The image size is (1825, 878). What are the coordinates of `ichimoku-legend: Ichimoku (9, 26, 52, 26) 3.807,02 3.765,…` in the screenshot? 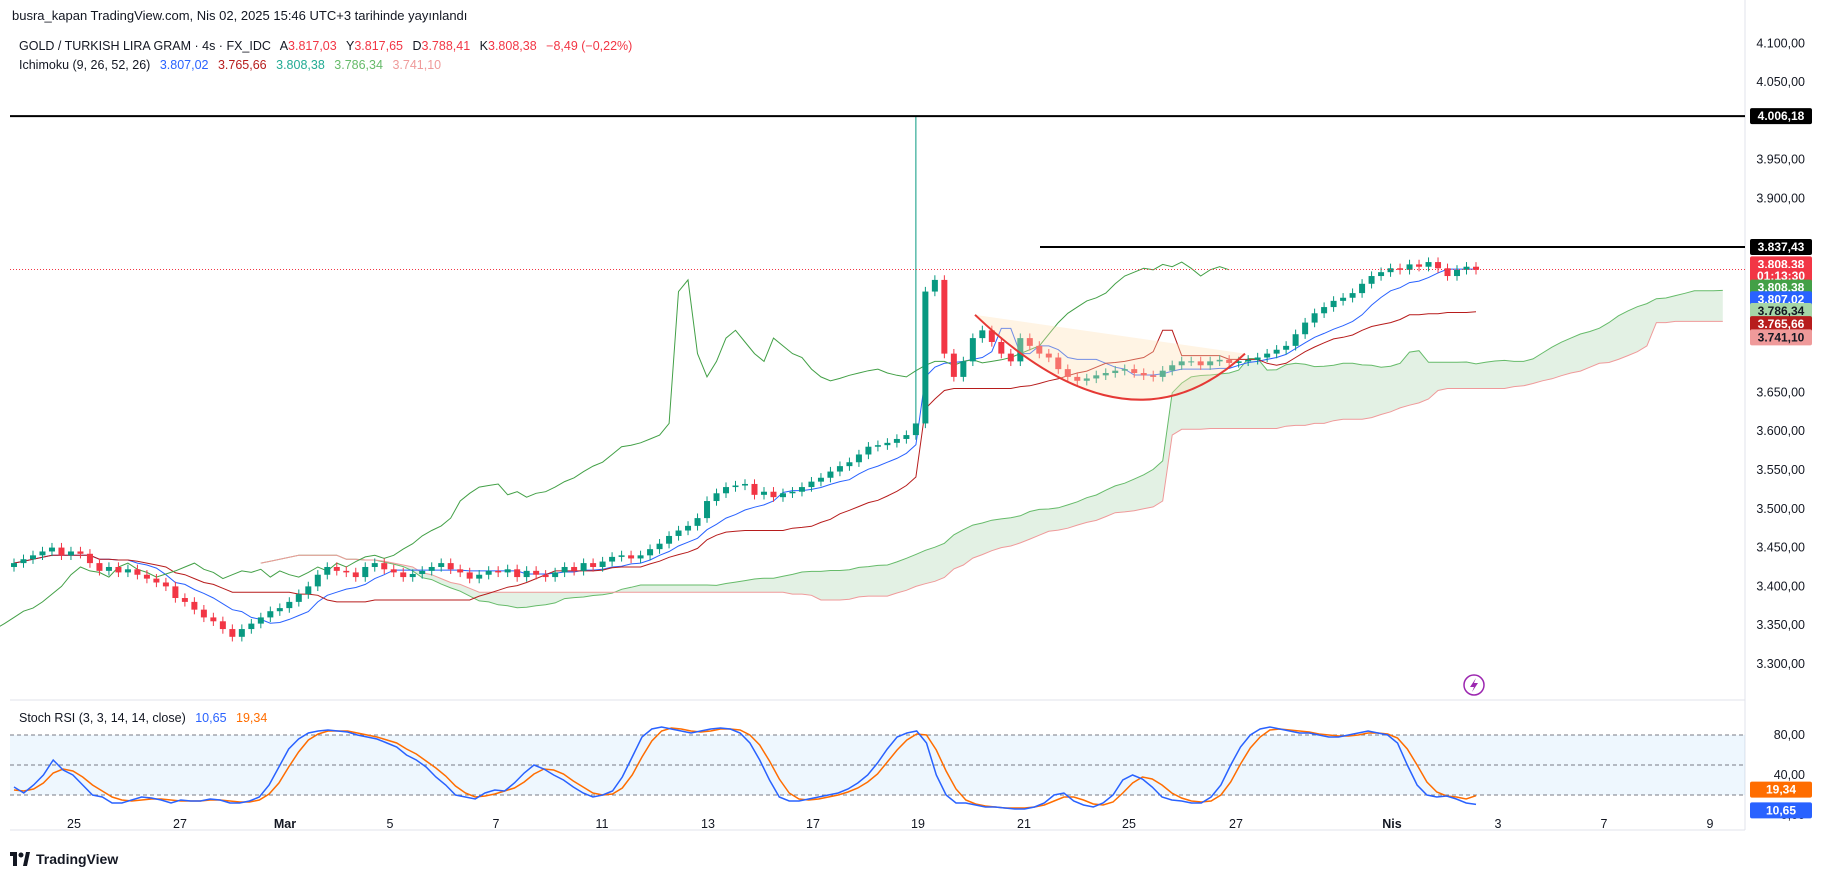 It's located at (233, 65).